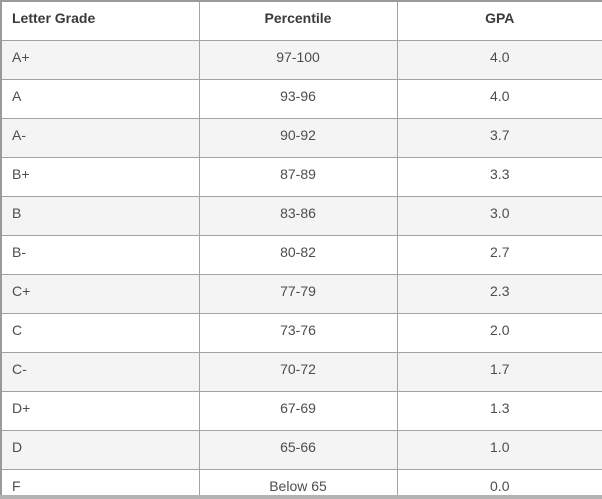  I want to click on col-header-gpa: GPA, so click(499, 20).